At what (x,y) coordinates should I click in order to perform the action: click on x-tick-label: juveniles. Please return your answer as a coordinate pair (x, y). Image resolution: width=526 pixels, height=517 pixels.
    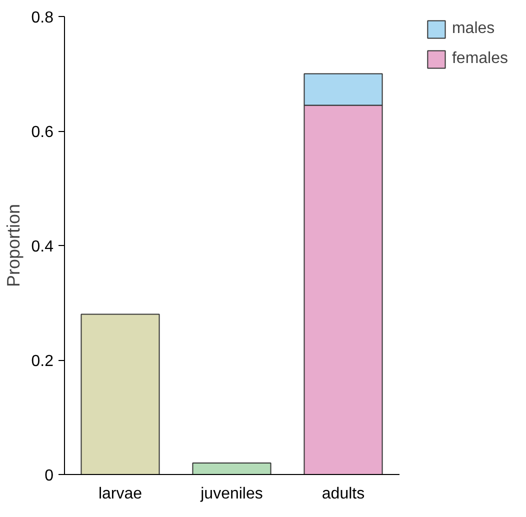
    Looking at the image, I should click on (231, 494).